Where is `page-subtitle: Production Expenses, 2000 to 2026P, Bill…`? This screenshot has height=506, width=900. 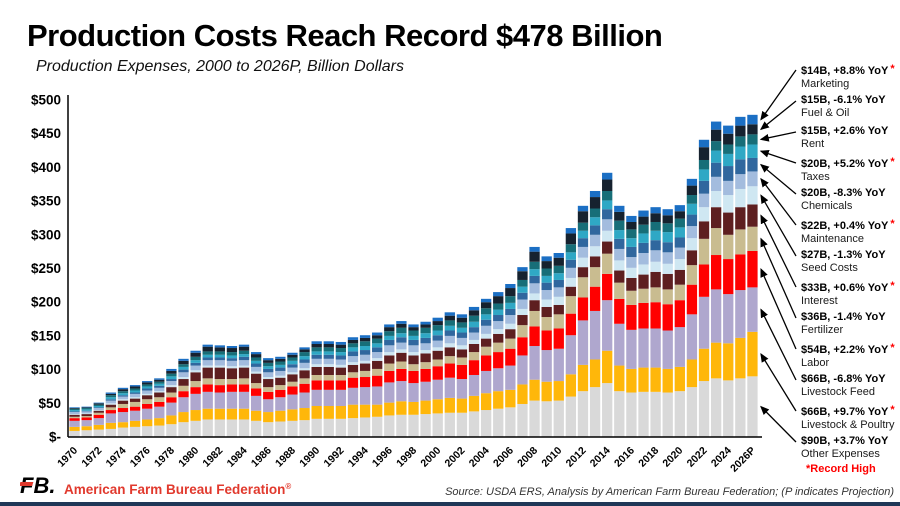
page-subtitle: Production Expenses, 2000 to 2026P, Bill… is located at coordinates (220, 66).